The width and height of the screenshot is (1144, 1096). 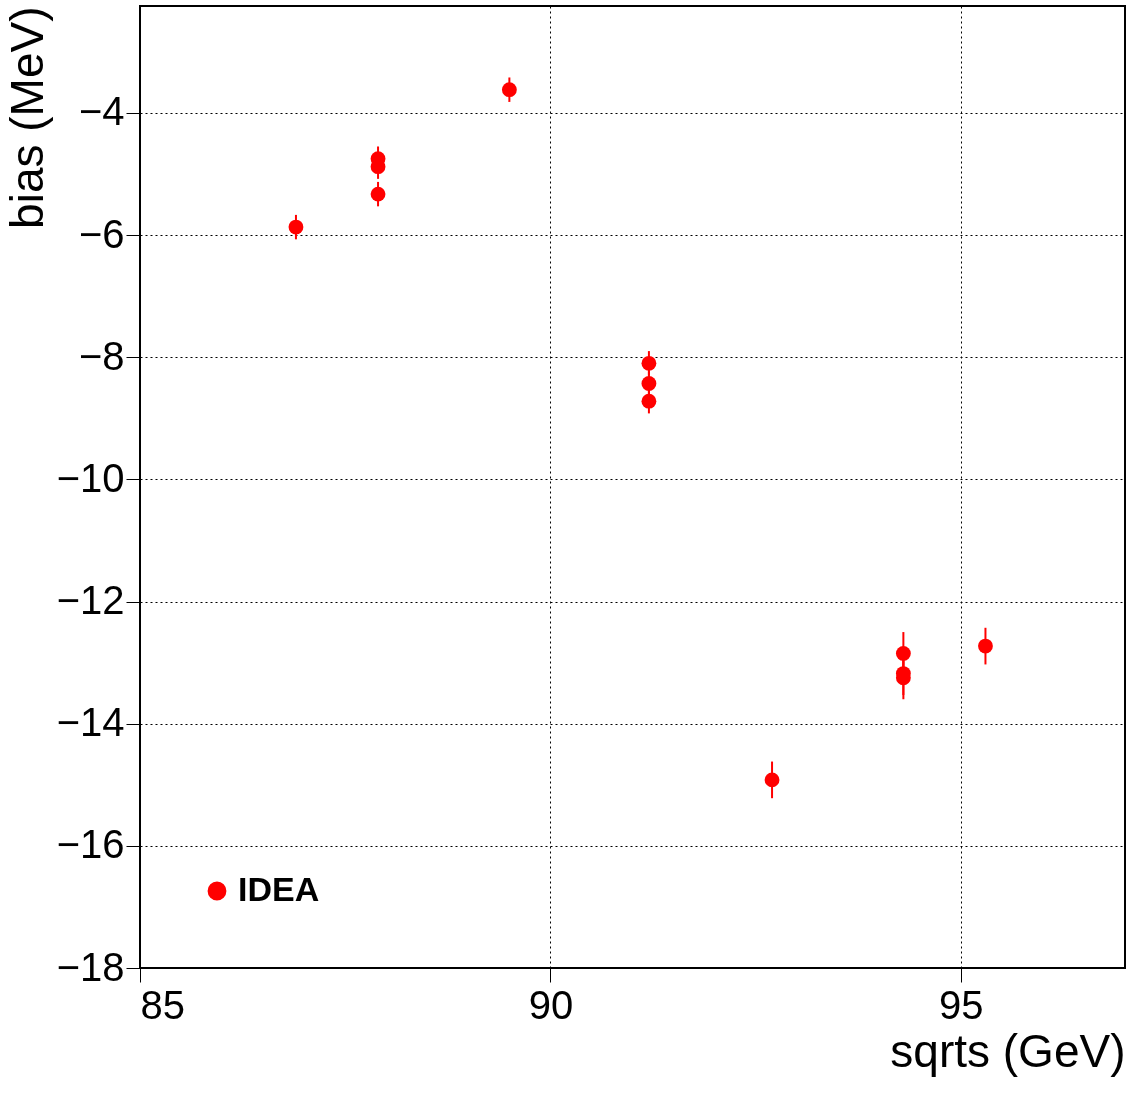 What do you see at coordinates (101, 355) in the screenshot?
I see `y-tick-label: −8` at bounding box center [101, 355].